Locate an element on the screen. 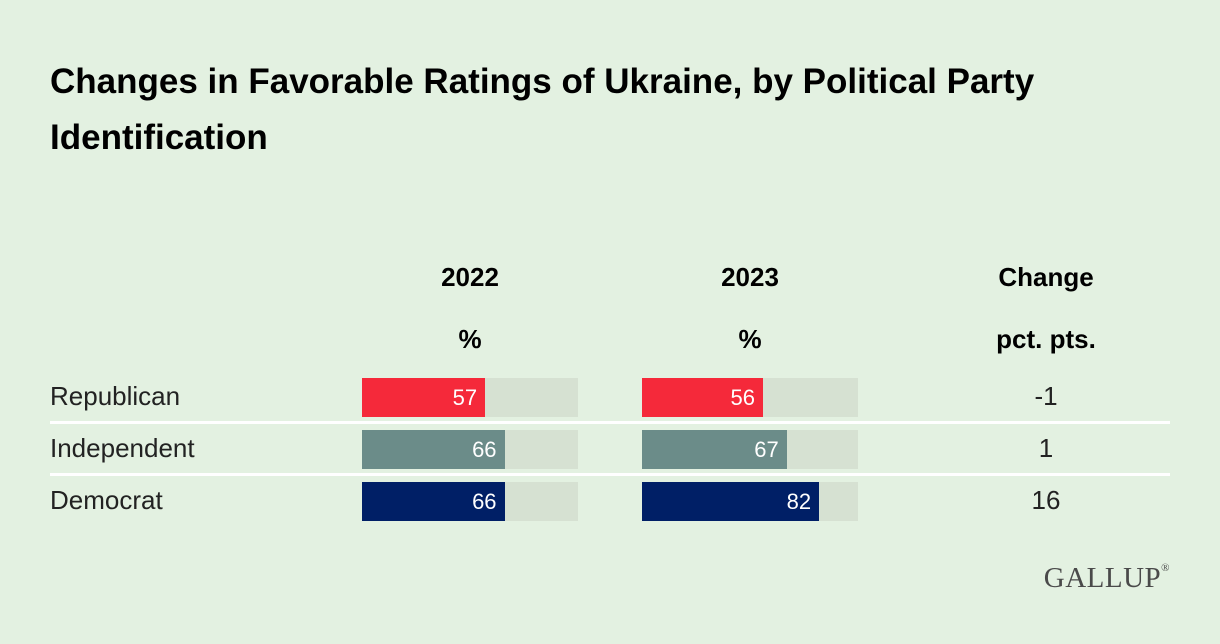  col-header-2023-year: 2023 is located at coordinates (750, 277).